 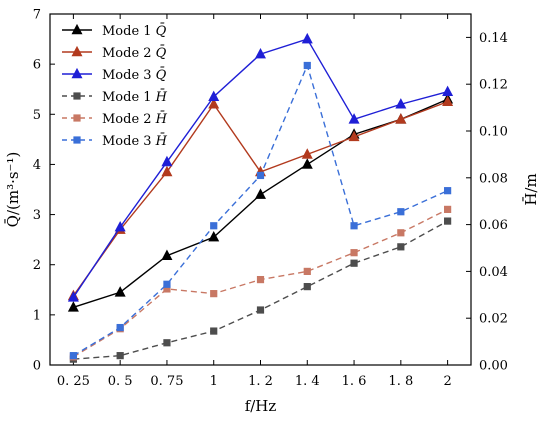 I want to click on x-tick-label: 2, so click(x=447, y=381).